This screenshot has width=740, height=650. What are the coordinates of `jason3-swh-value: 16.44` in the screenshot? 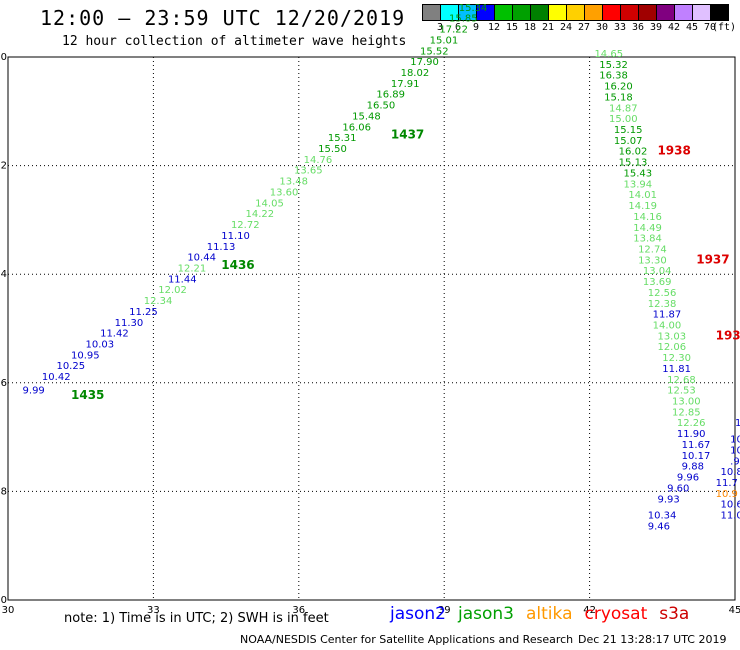 It's located at (482, 1).